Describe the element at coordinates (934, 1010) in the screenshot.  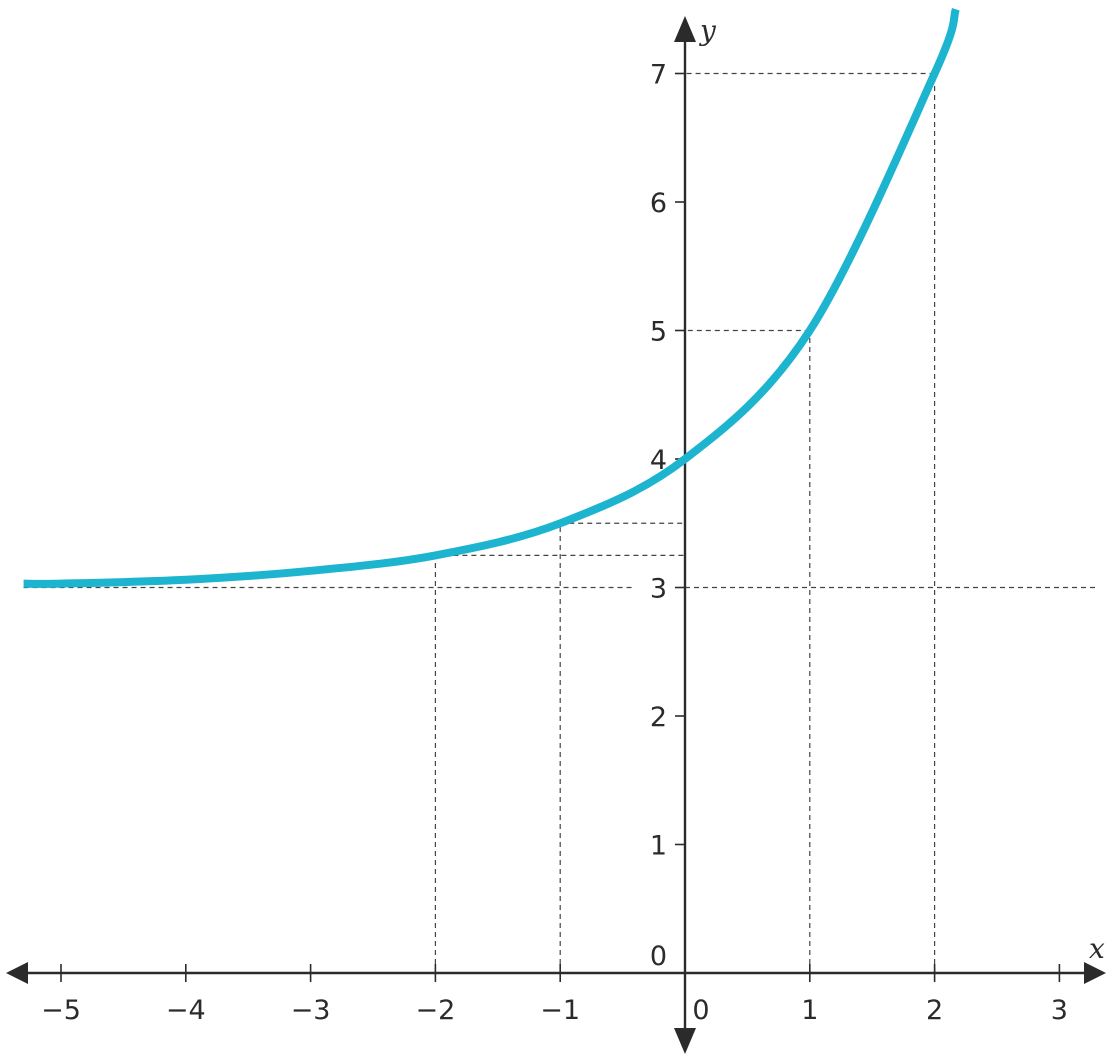
I see `x-tick-label: 2` at that location.